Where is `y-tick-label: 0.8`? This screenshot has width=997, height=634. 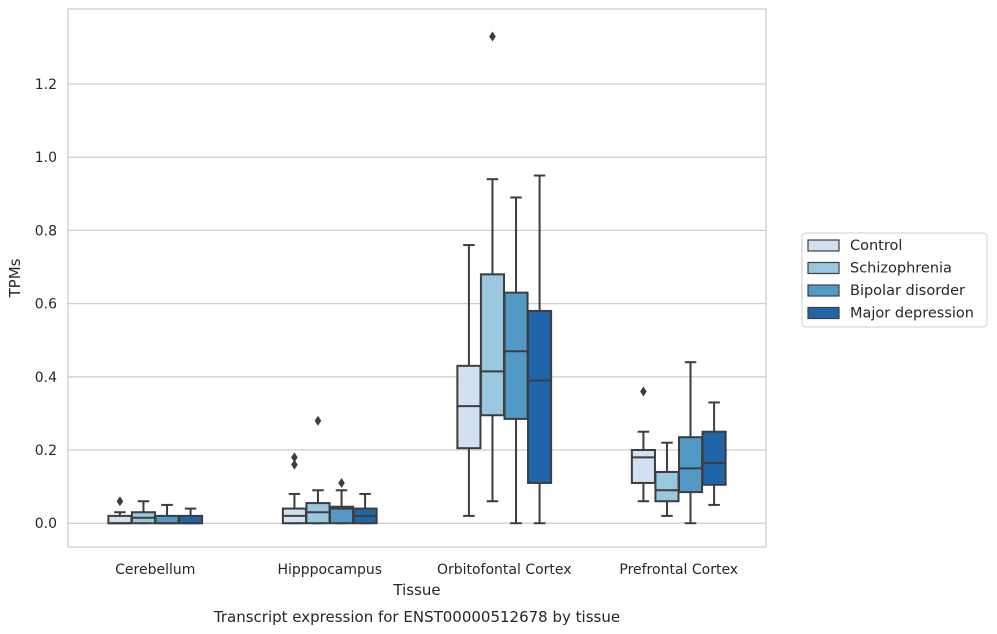 y-tick-label: 0.8 is located at coordinates (46, 231).